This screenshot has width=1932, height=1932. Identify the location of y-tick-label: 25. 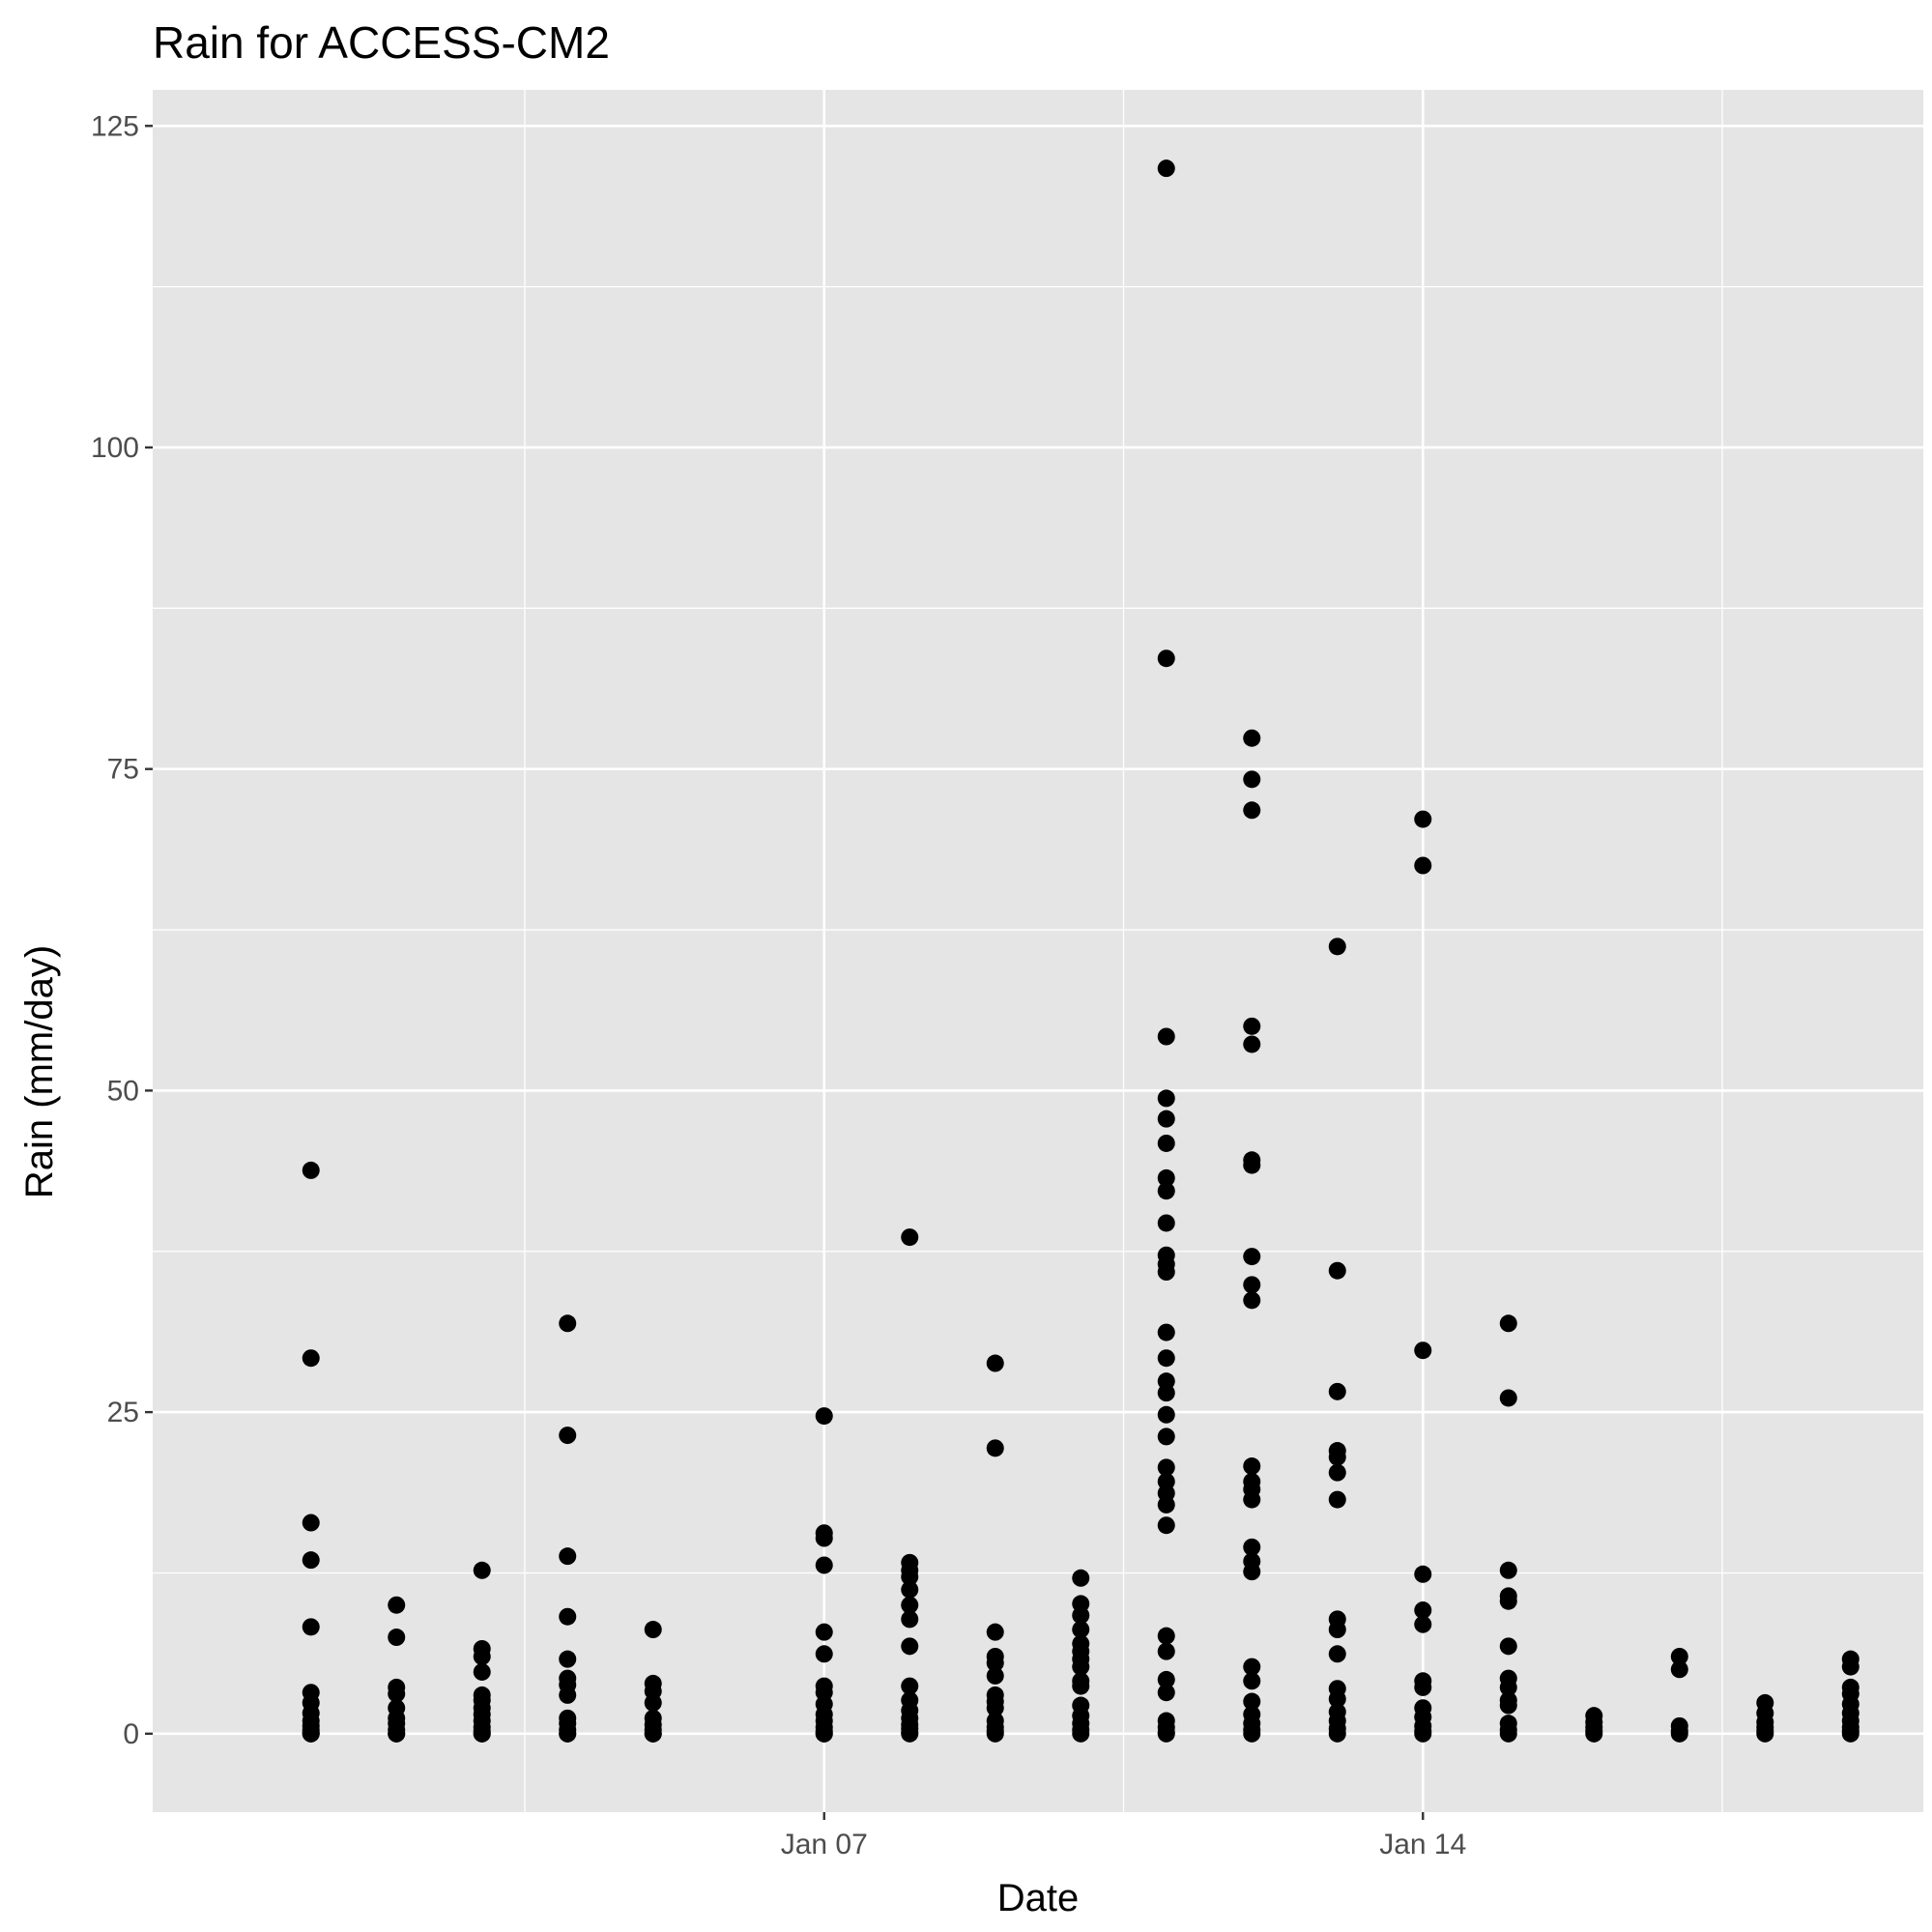
(123, 1412).